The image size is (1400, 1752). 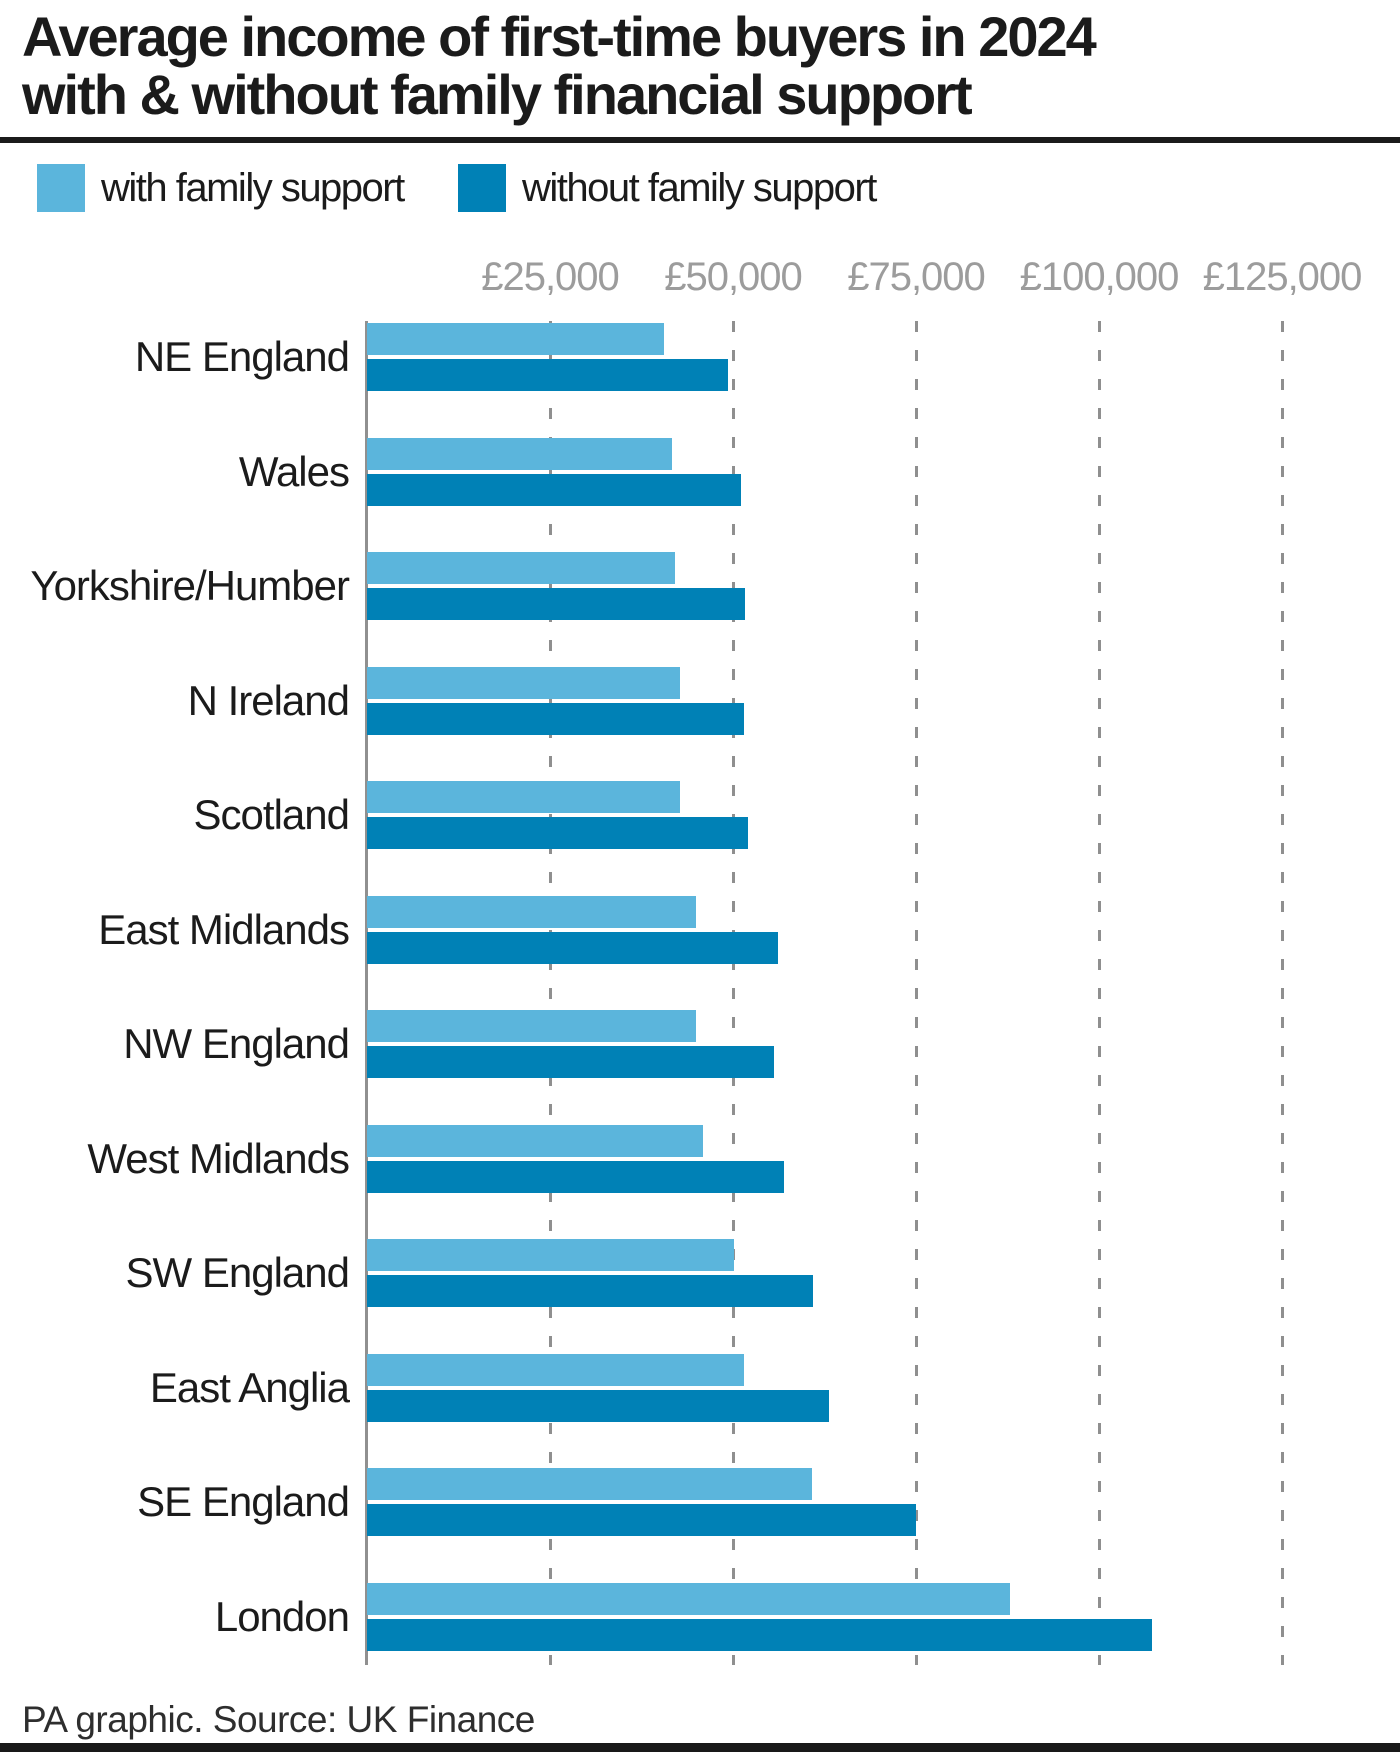 What do you see at coordinates (218, 1158) in the screenshot?
I see `category-label: West Midlands` at bounding box center [218, 1158].